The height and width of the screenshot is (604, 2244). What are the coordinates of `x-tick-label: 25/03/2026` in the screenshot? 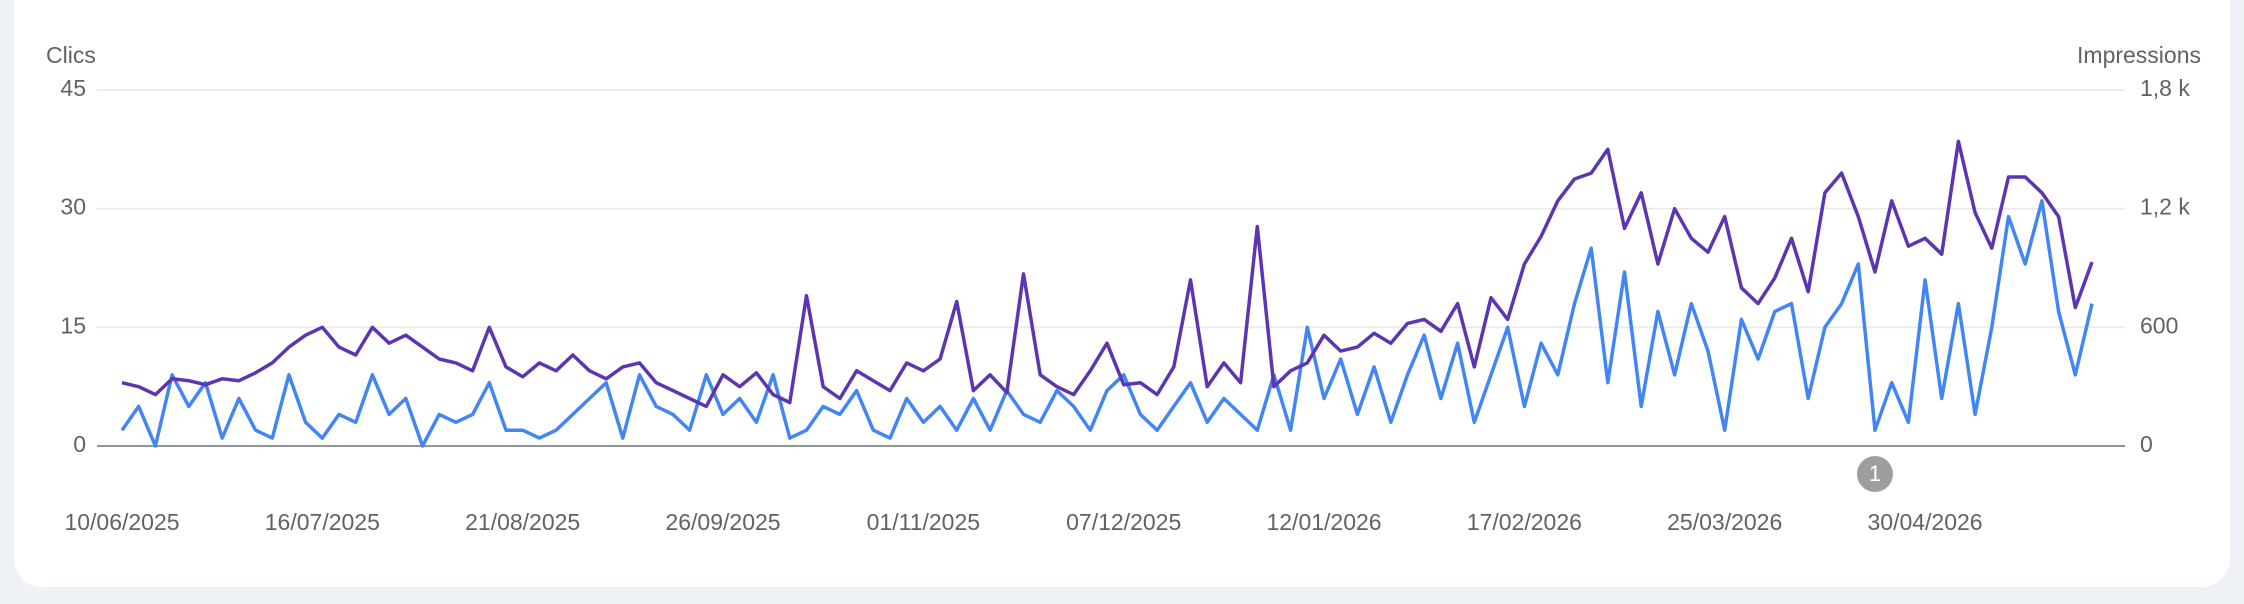 It's located at (1724, 522).